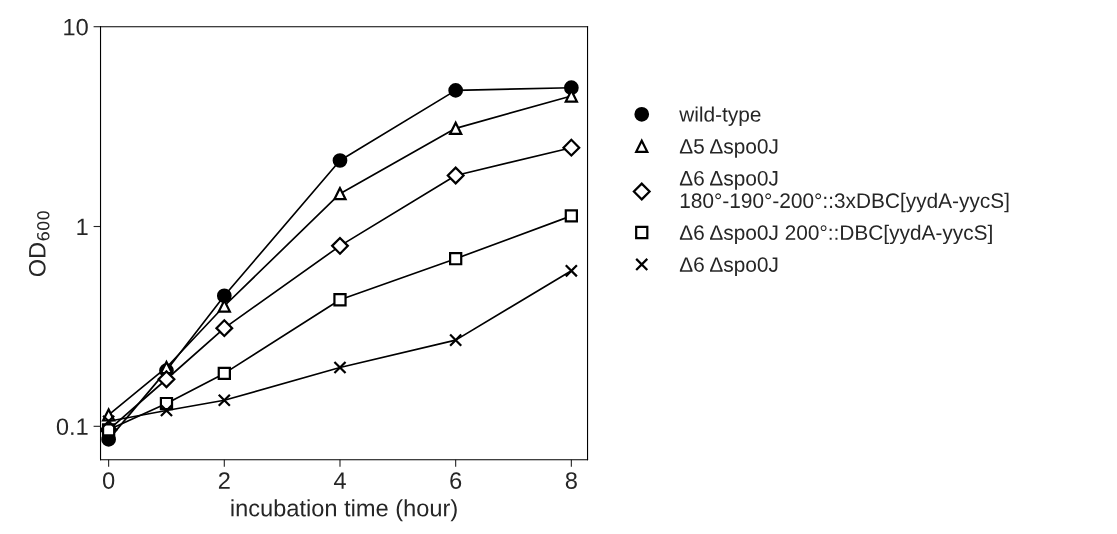 Image resolution: width=1117 pixels, height=534 pixels. Describe the element at coordinates (39, 244) in the screenshot. I see `y-axis-title: OD$_{600}$` at that location.